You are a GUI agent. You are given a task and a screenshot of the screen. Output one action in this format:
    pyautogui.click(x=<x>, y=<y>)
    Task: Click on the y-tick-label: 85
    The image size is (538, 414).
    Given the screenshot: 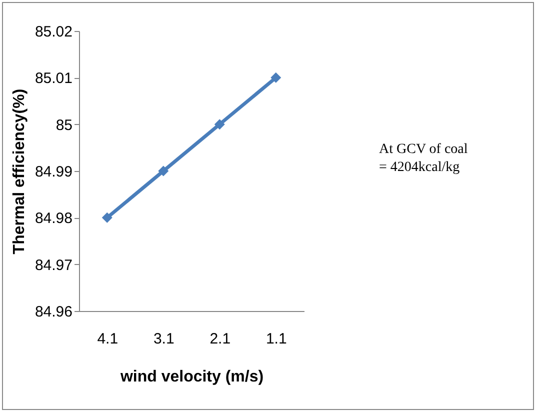 What is the action you would take?
    pyautogui.click(x=64, y=125)
    